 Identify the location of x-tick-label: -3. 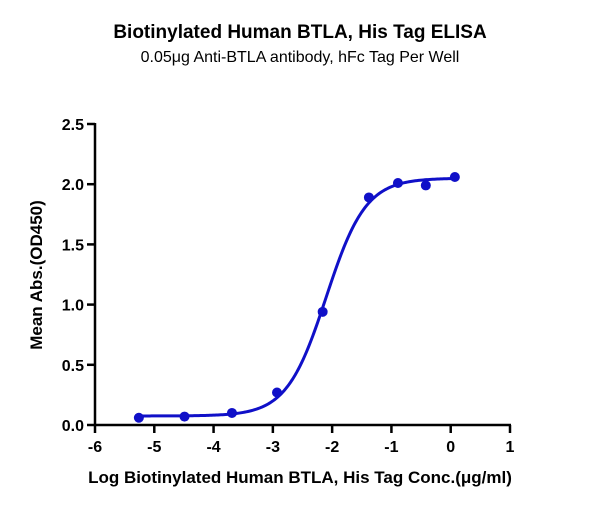
(273, 447).